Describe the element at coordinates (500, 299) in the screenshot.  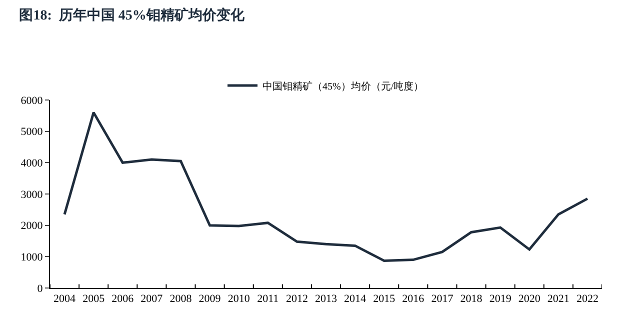
I see `x-tick-label: 2019` at that location.